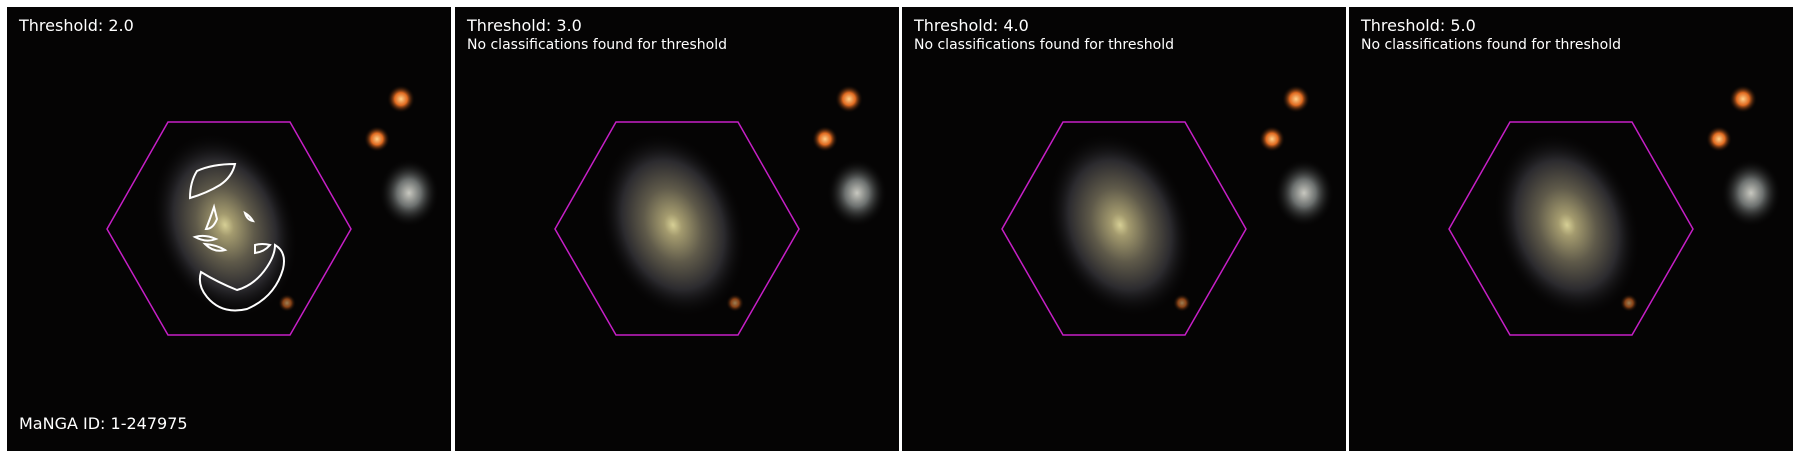  I want to click on manga-id-label: MaNGA ID: 1-247975, so click(103, 423).